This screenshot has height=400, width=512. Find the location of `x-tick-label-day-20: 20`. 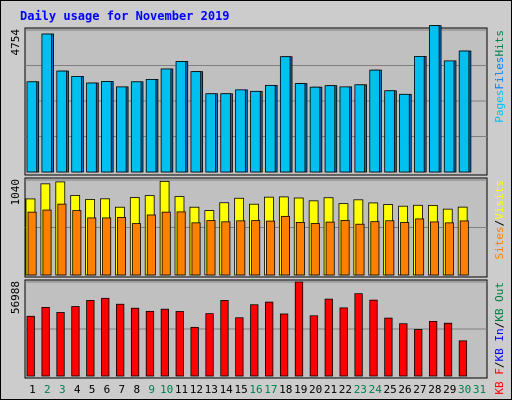

x-tick-label-day-20: 20 is located at coordinates (315, 389).